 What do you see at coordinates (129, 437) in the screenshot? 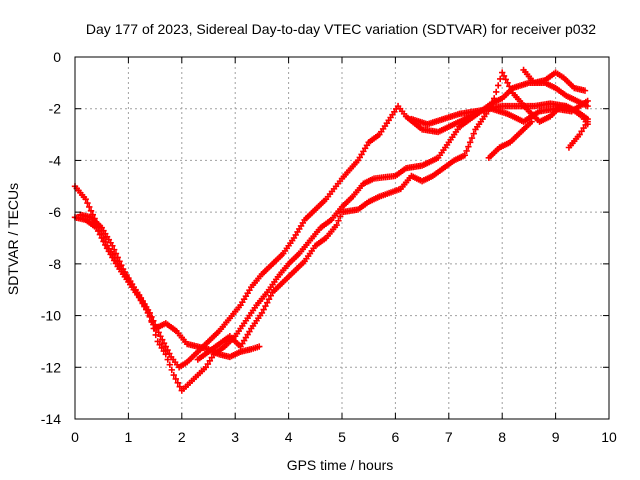
I see `x-tick-label: 1` at bounding box center [129, 437].